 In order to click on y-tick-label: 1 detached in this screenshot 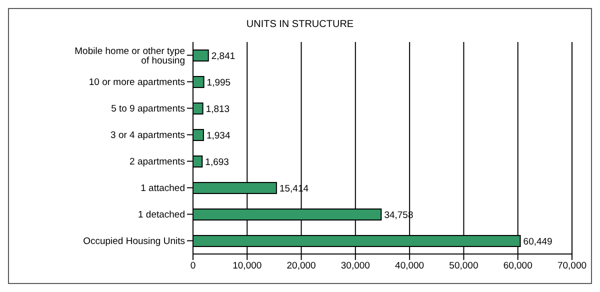, I will do `click(161, 215)`.